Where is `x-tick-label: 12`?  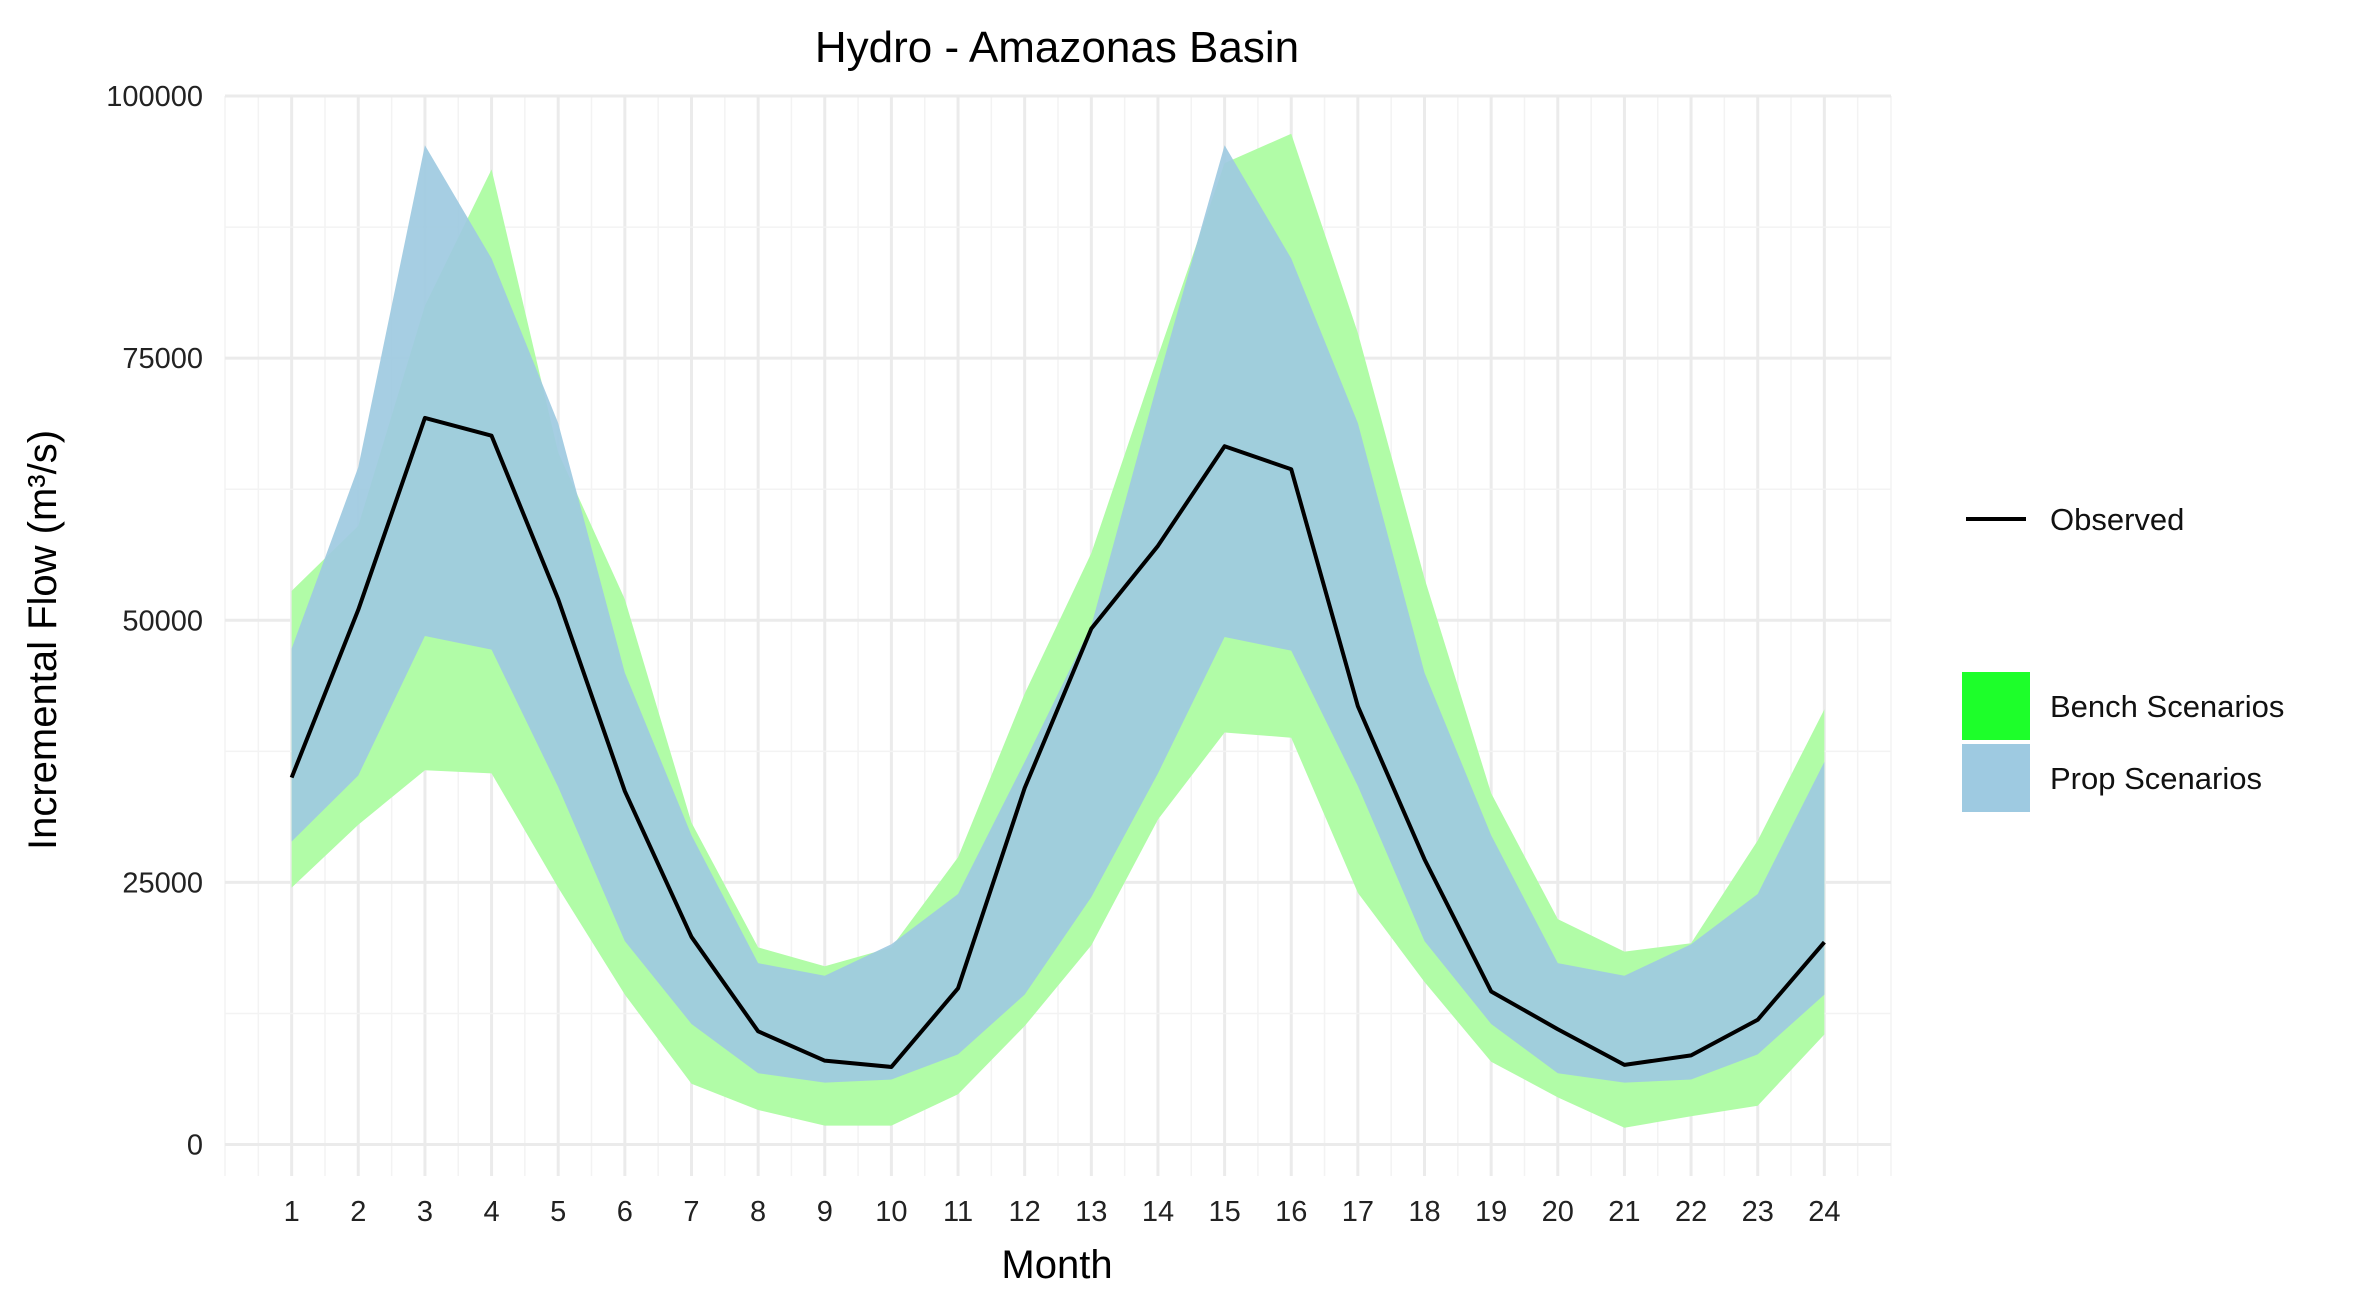 x-tick-label: 12 is located at coordinates (1025, 1212).